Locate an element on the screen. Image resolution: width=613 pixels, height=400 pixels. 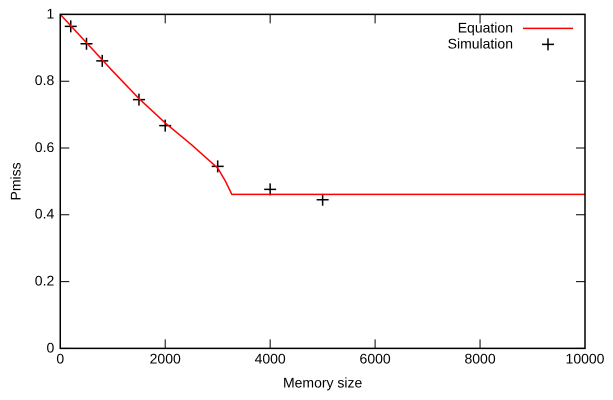
x-tick-label: 0 is located at coordinates (60, 358).